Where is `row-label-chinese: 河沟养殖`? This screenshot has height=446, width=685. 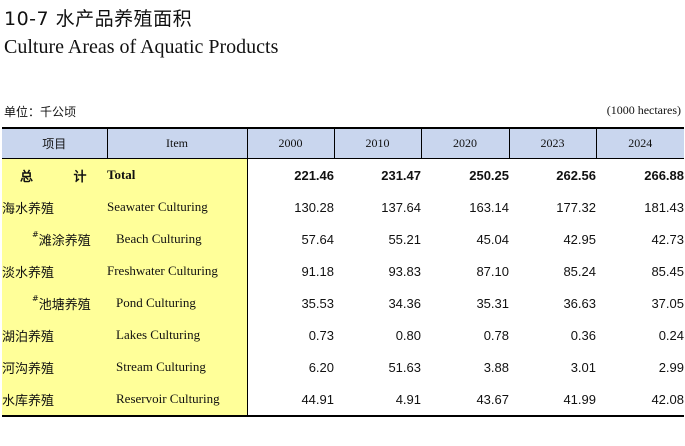 row-label-chinese: 河沟养殖 is located at coordinates (54, 367).